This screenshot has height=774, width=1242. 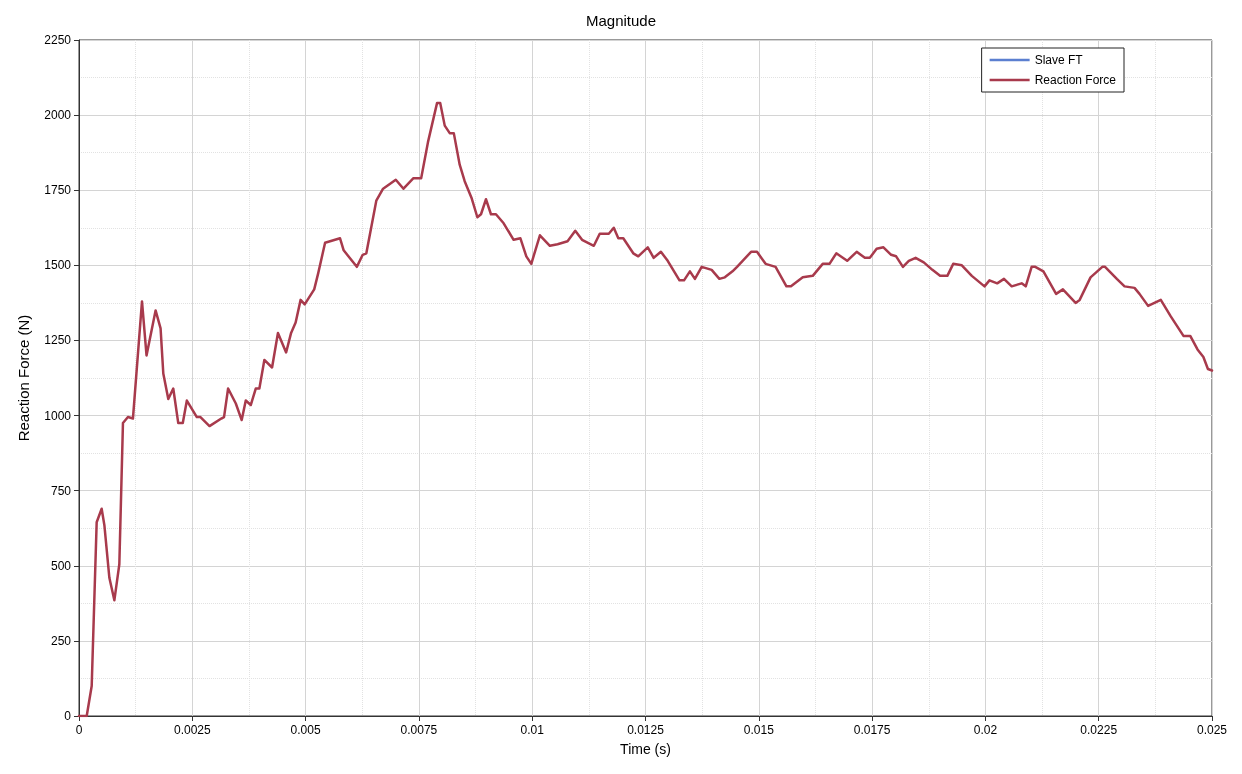 What do you see at coordinates (79, 730) in the screenshot?
I see `x-tick-label: 0` at bounding box center [79, 730].